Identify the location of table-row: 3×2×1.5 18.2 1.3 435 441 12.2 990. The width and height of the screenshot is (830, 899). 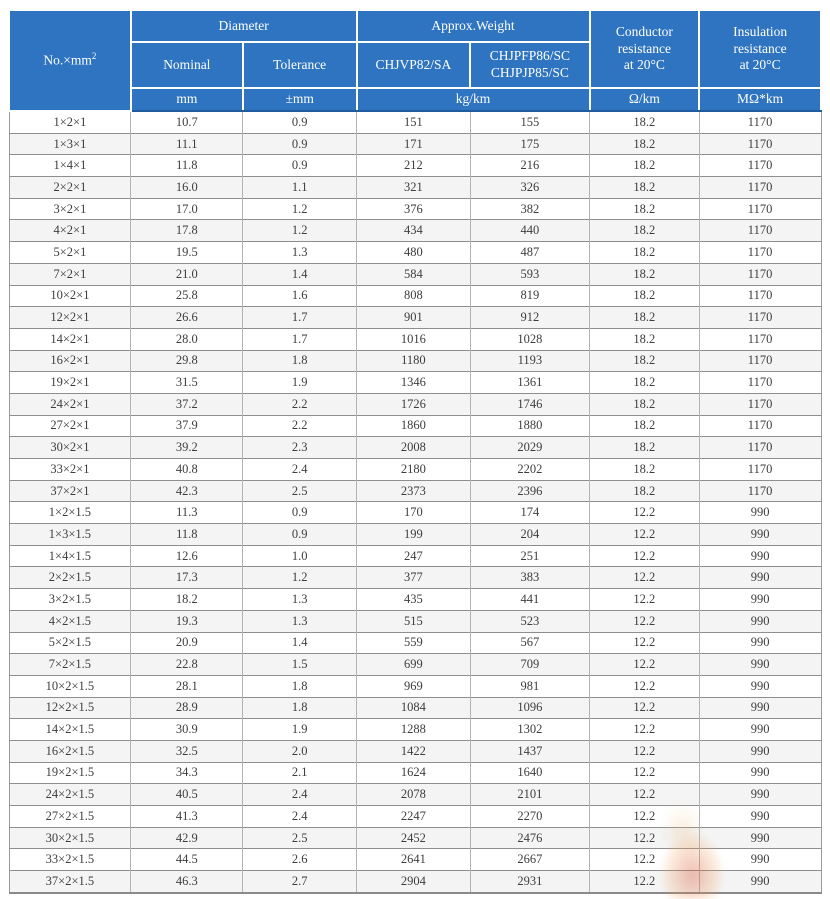
(415, 599).